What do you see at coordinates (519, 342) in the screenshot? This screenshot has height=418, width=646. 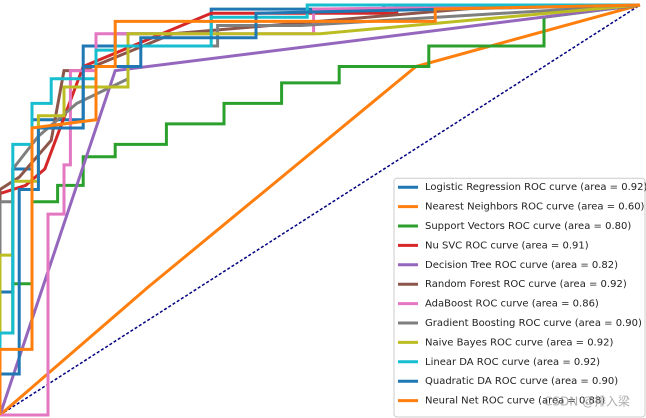 I see `legend-label: Naive Bayes ROC curve (area = 0.92)` at bounding box center [519, 342].